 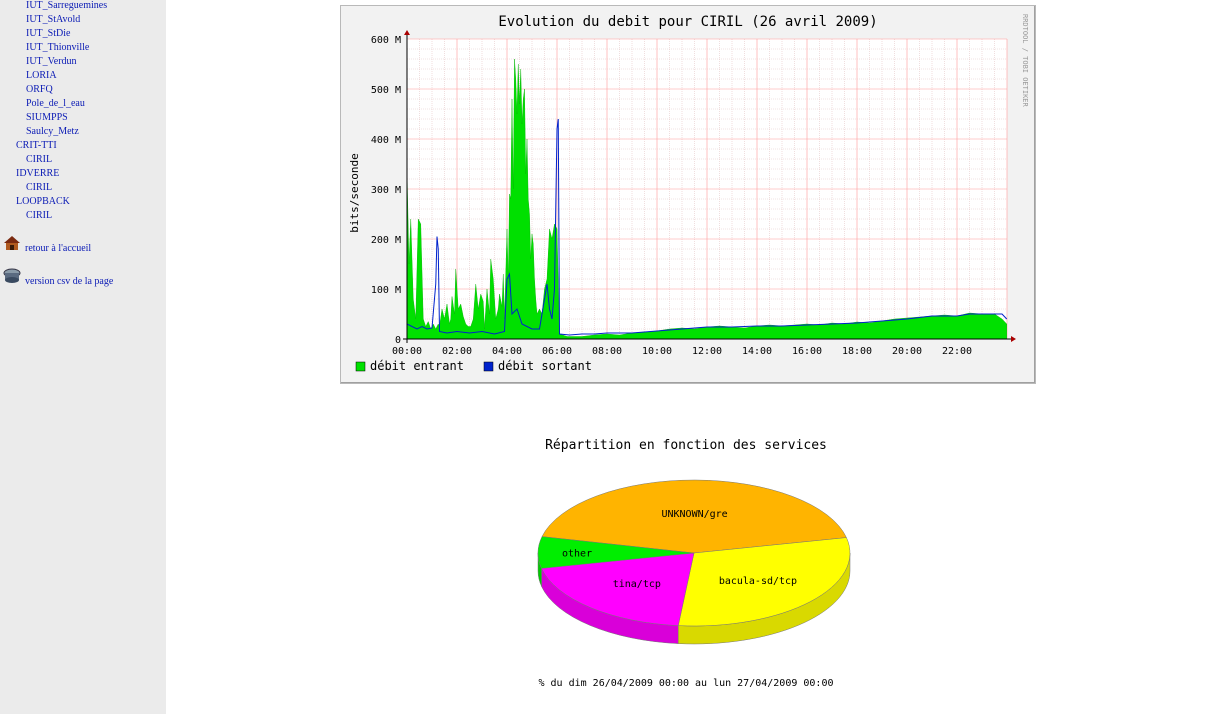 What do you see at coordinates (686, 445) in the screenshot?
I see `pie-title: Répartition en fonction des services` at bounding box center [686, 445].